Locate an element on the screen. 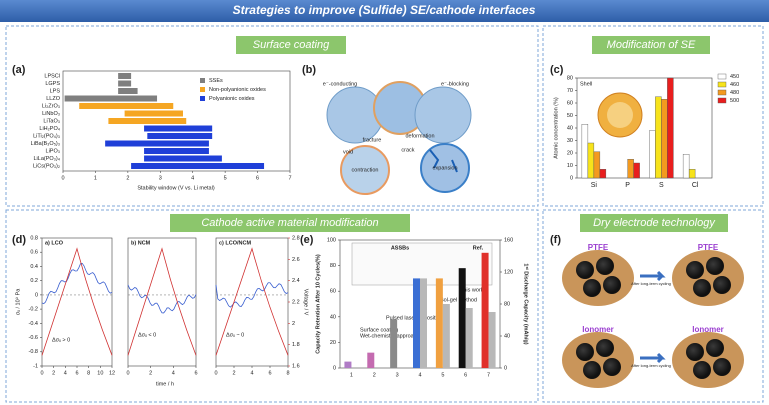  legend-label: 480 is located at coordinates (734, 93).